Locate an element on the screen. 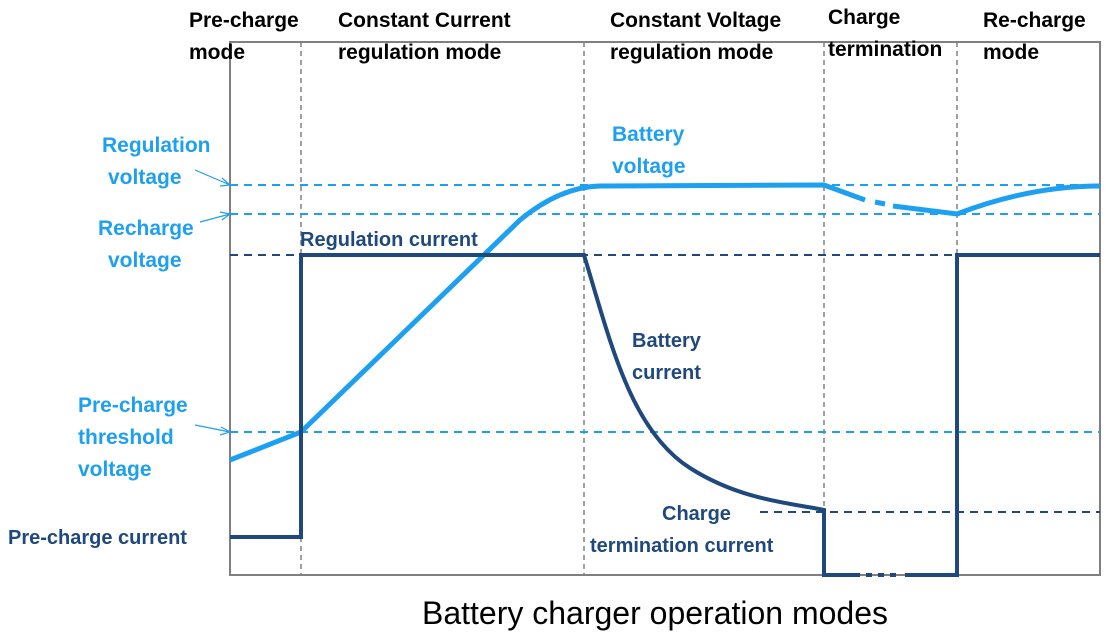 The width and height of the screenshot is (1111, 642). diagram-title: Battery charger operation modes is located at coordinates (655, 613).